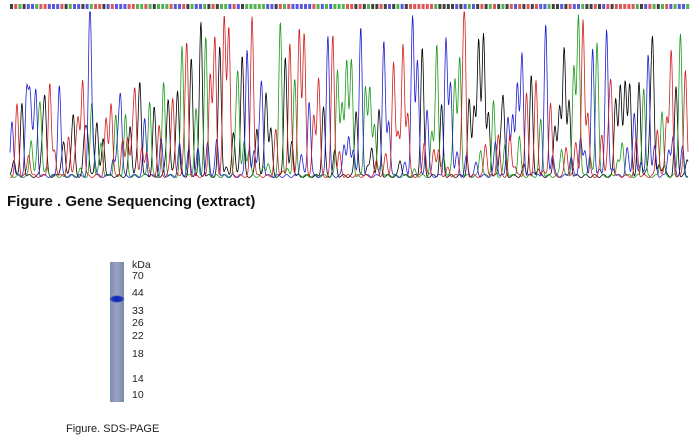 The width and height of the screenshot is (700, 443). What do you see at coordinates (138, 395) in the screenshot?
I see `marker-label: 10` at bounding box center [138, 395].